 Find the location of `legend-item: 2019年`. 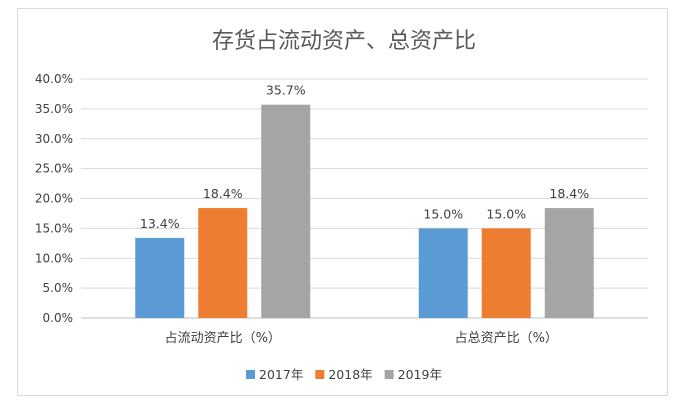

legend-item: 2019年 is located at coordinates (413, 374).